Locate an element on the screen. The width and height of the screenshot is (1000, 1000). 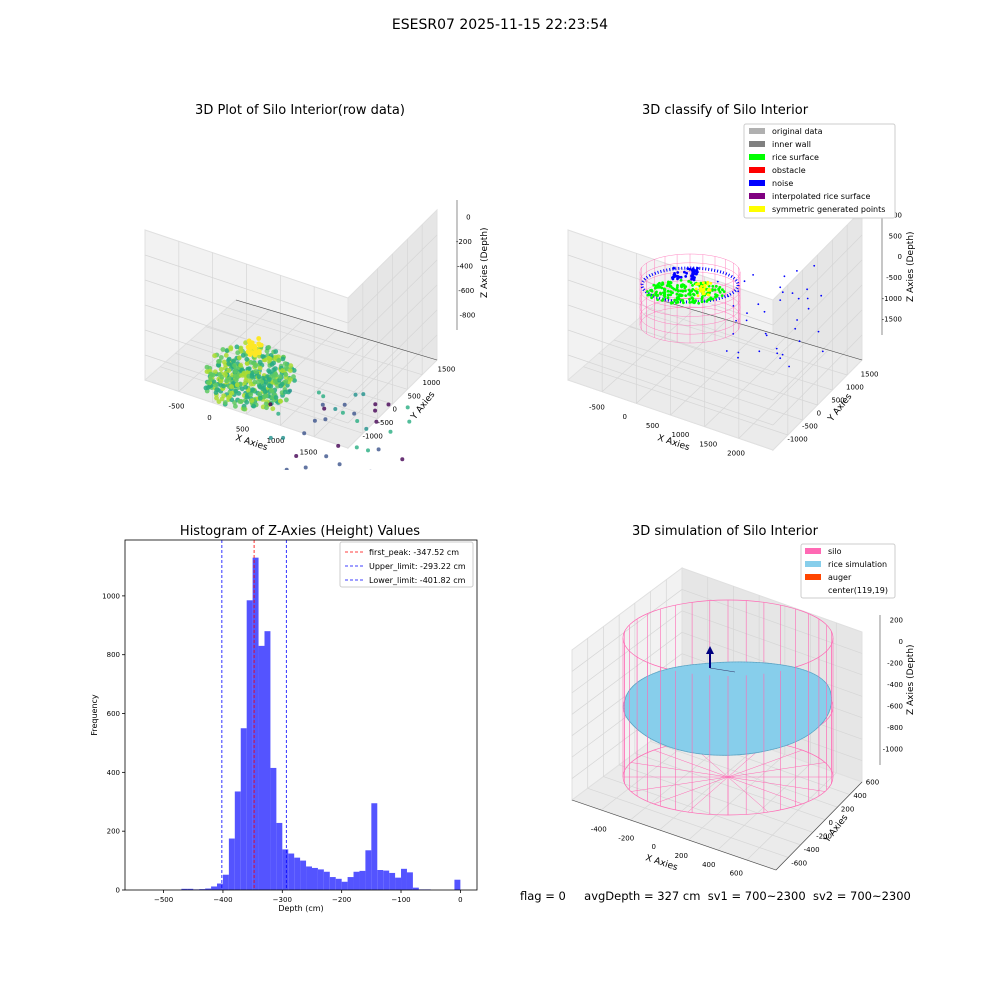
y-tick-label: 800 is located at coordinates (113, 655).